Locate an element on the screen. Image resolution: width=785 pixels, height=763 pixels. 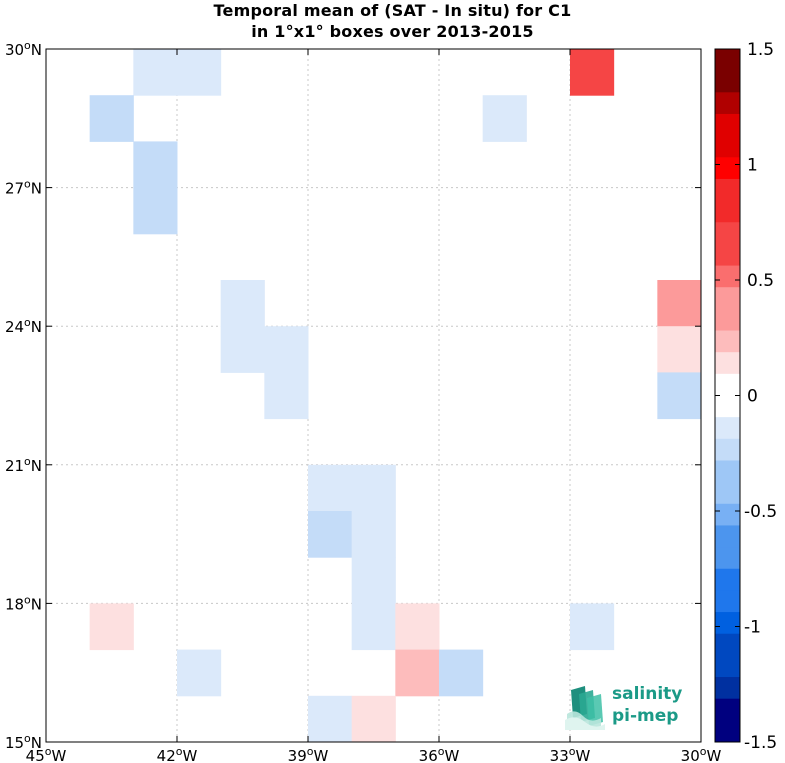
chart-title-line1: Temporal mean of (SAT - In situ) for C1 is located at coordinates (392, 10).